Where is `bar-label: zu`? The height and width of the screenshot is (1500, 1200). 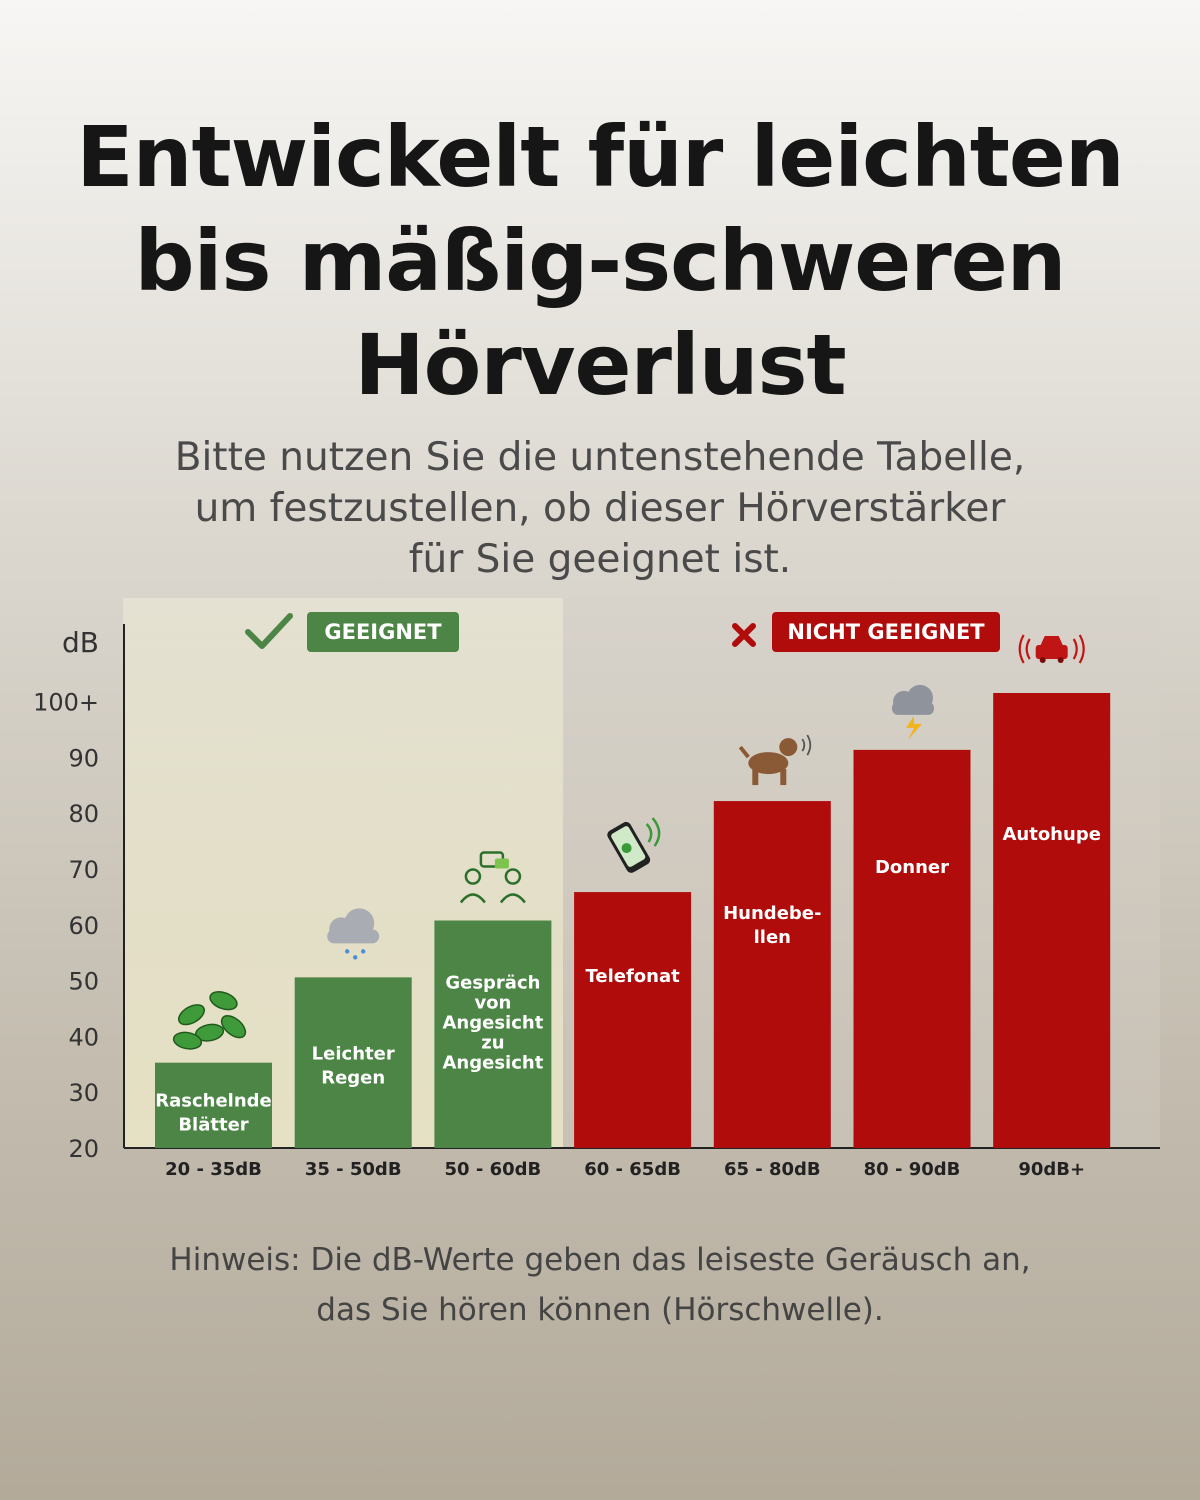 bar-label: zu is located at coordinates (492, 1043).